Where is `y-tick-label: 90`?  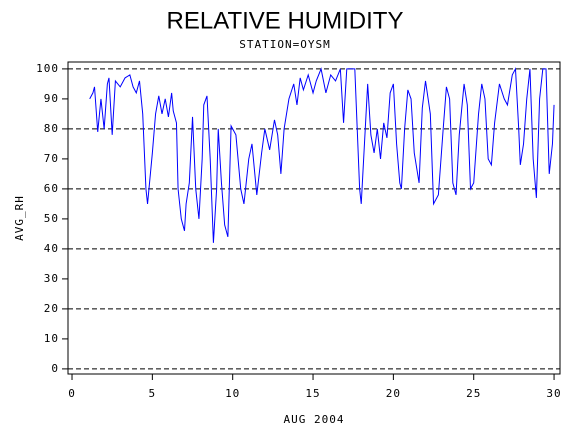
y-tick-label: 90 is located at coordinates (51, 98).